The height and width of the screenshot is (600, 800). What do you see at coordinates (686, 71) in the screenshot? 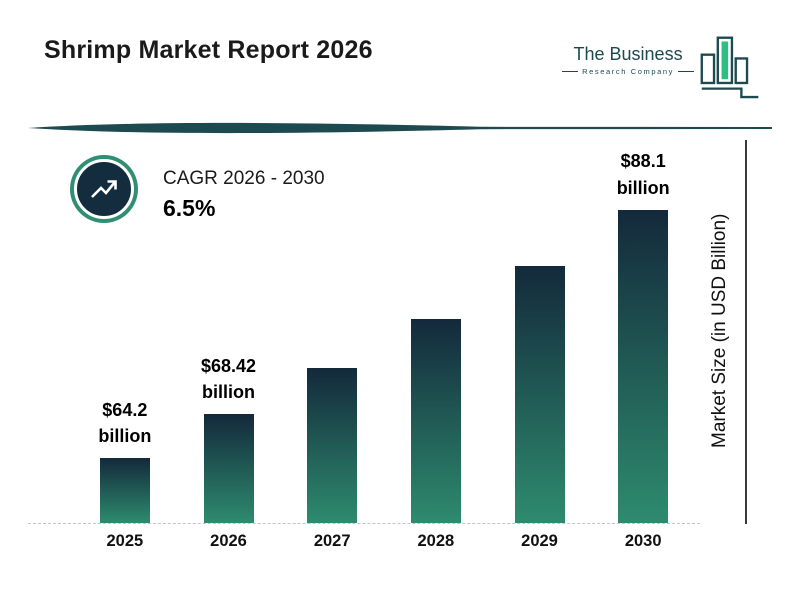
I see `logo-rule-right` at bounding box center [686, 71].